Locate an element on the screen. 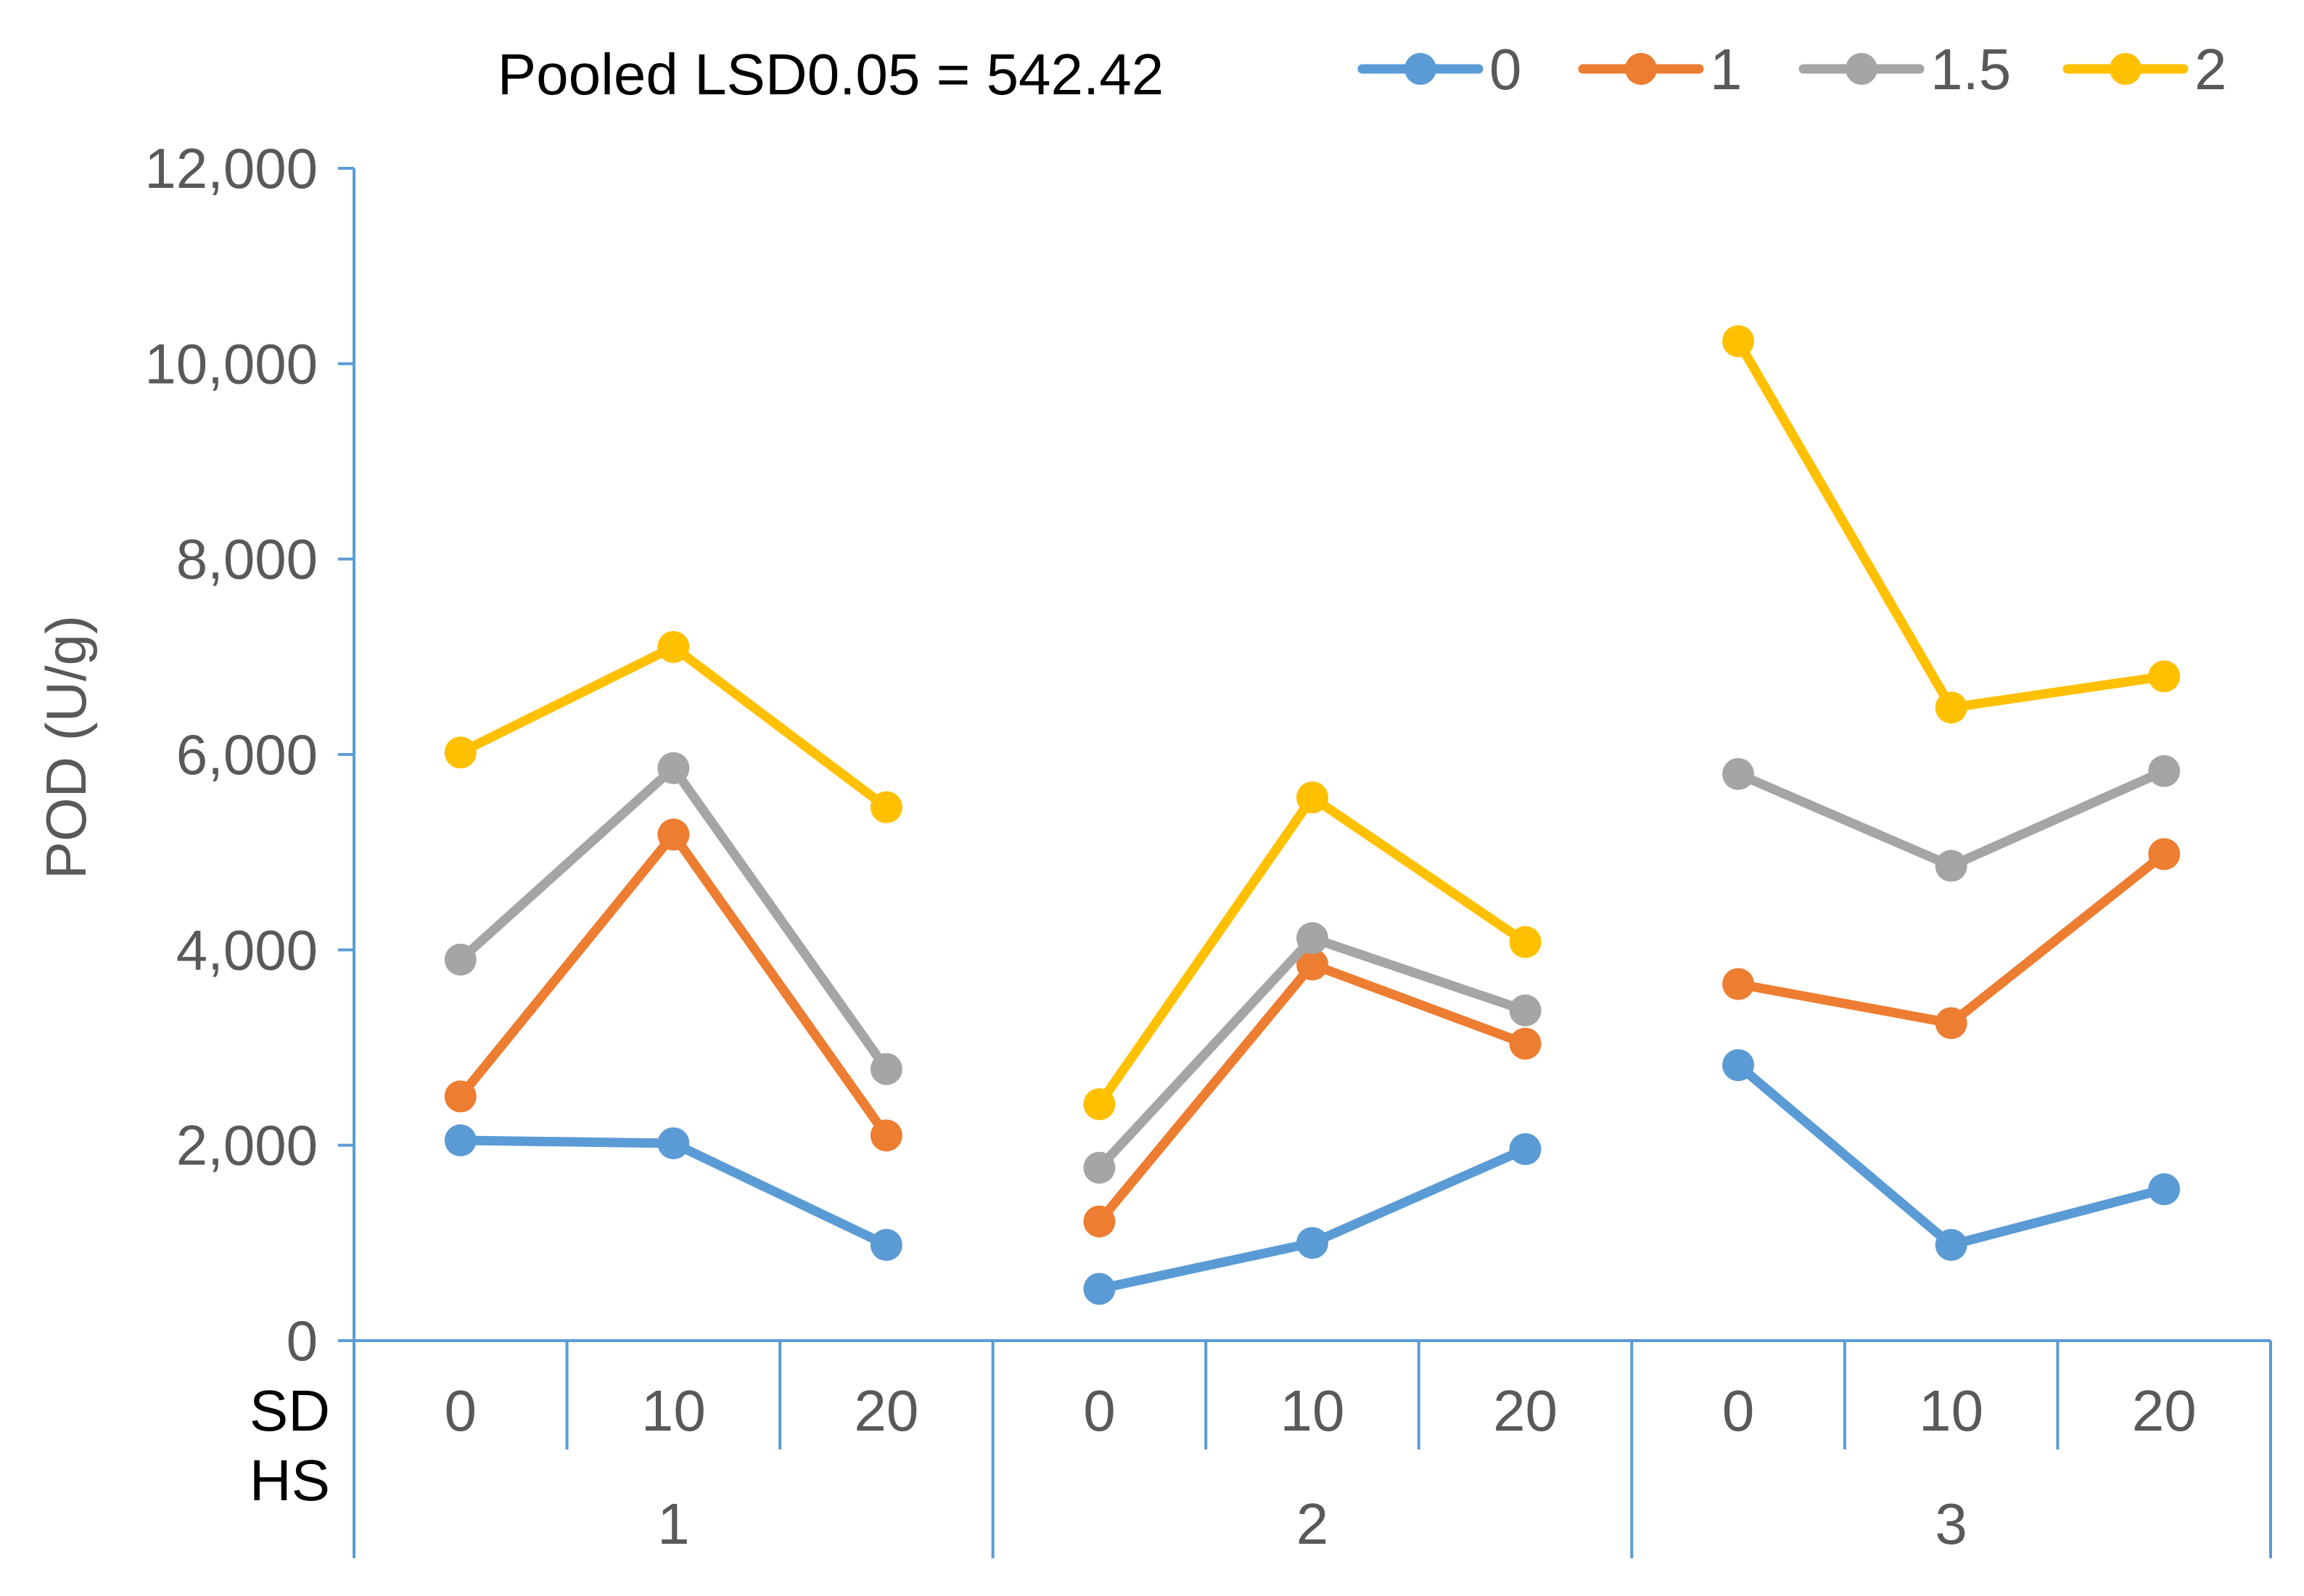 Image resolution: width=2304 pixels, height=1596 pixels. legend-item: 0 is located at coordinates (1439, 69).